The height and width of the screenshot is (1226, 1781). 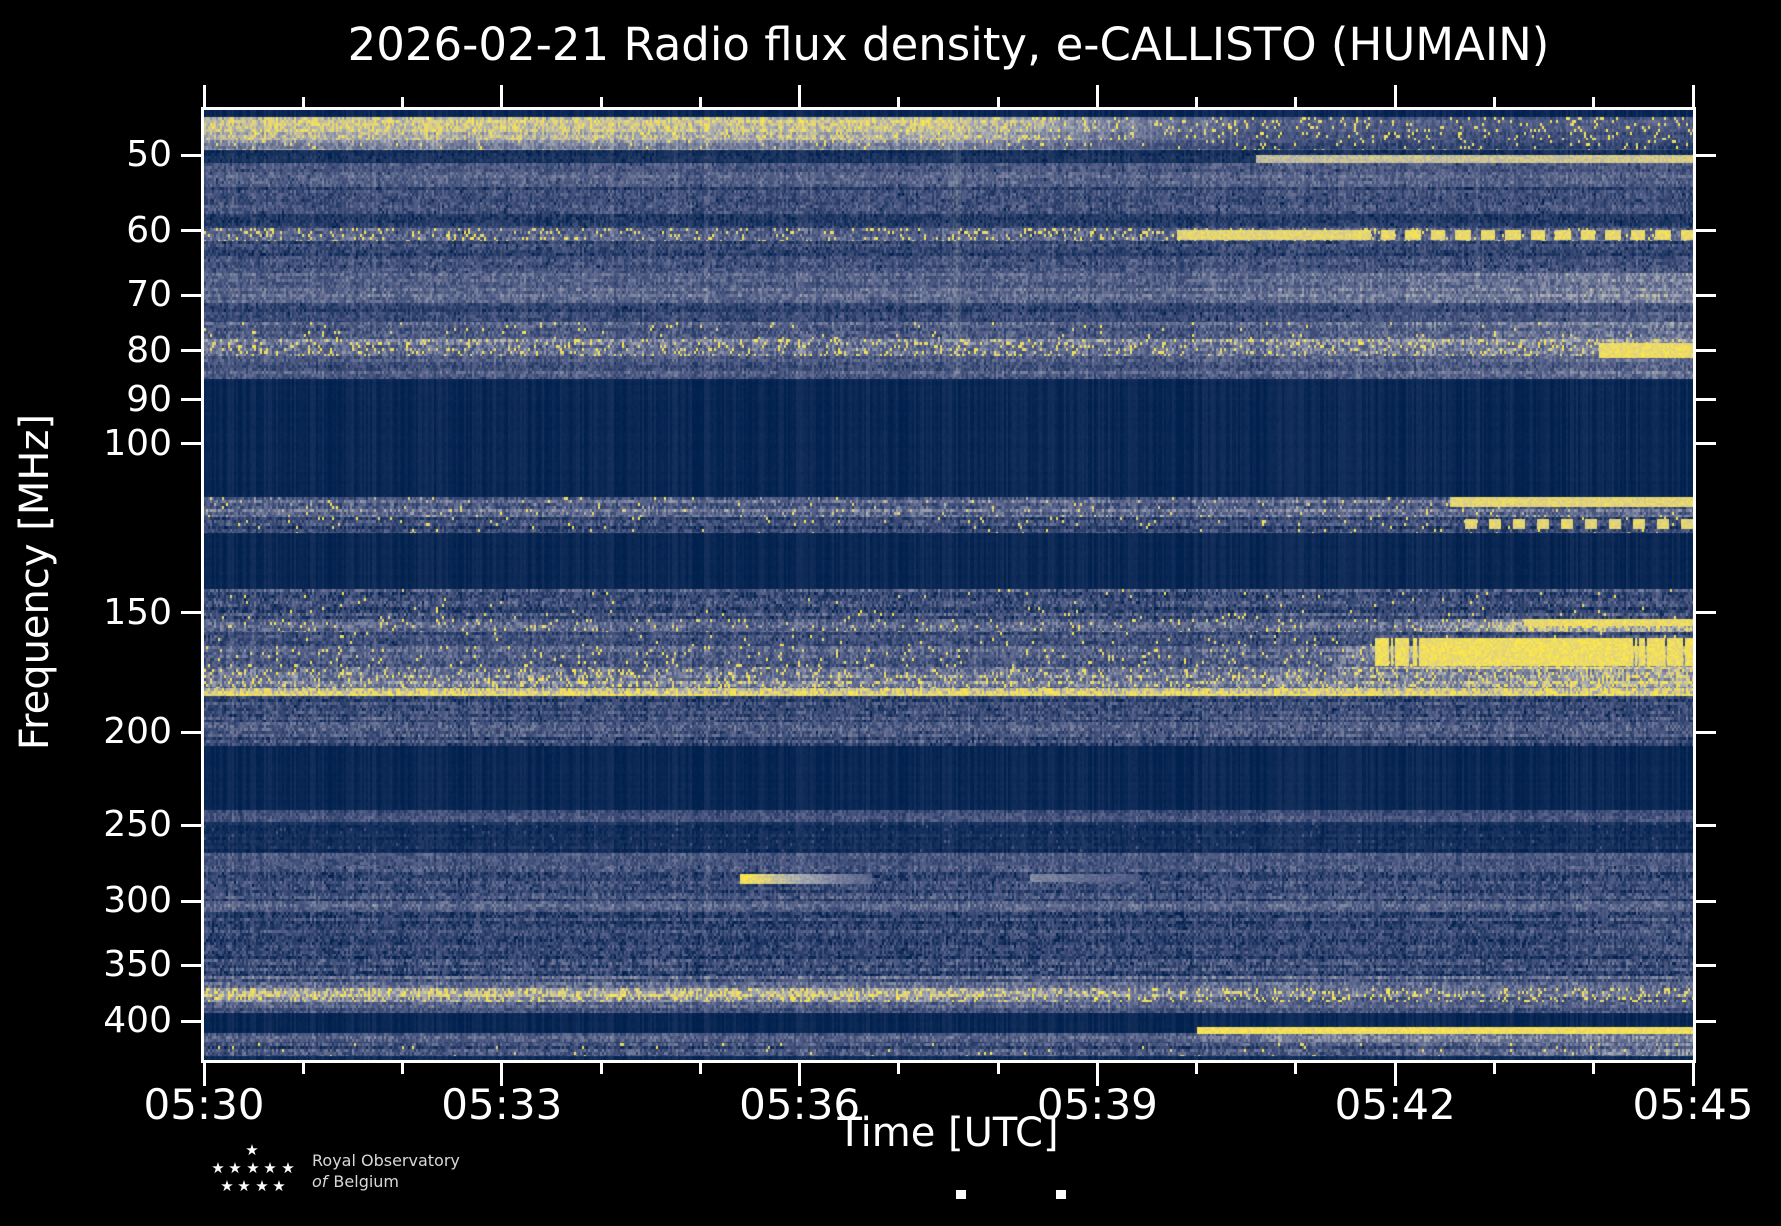 I want to click on x-tick-label: 05:30, so click(x=204, y=1104).